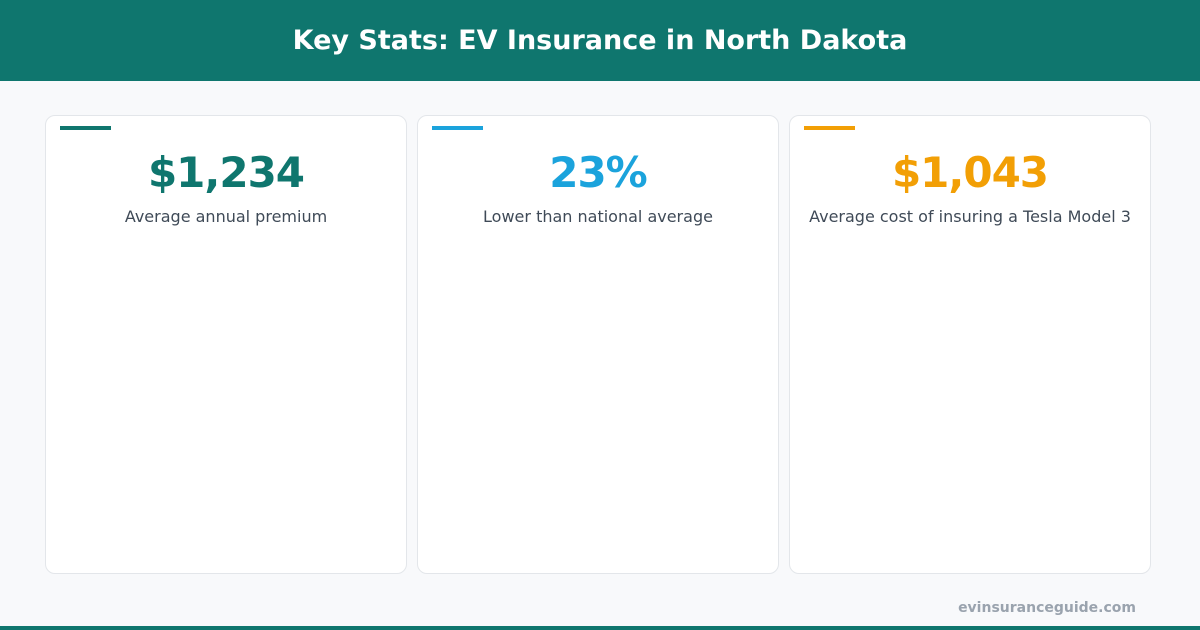 The height and width of the screenshot is (630, 1200). I want to click on header: Key Stats: EV Insurance in North Dakota, so click(600, 40).